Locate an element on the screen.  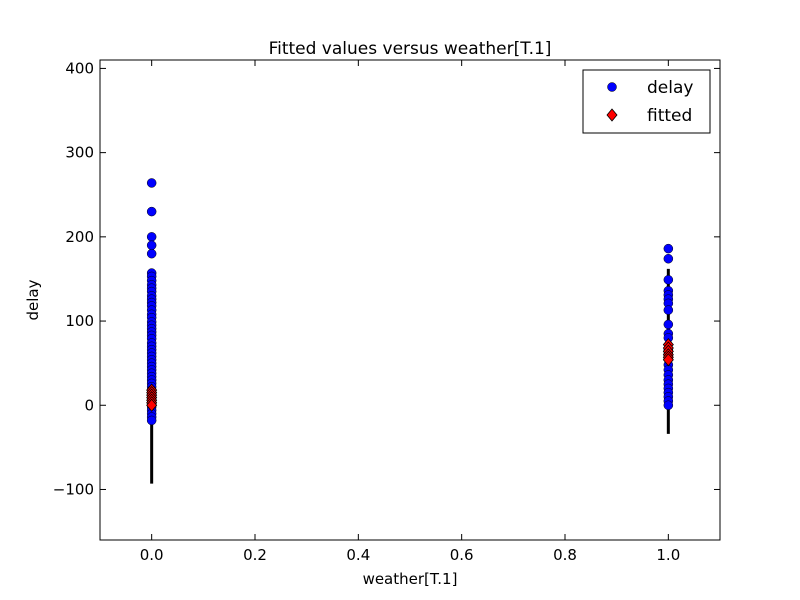
x-axis-label: weather[T.1] is located at coordinates (410, 579).